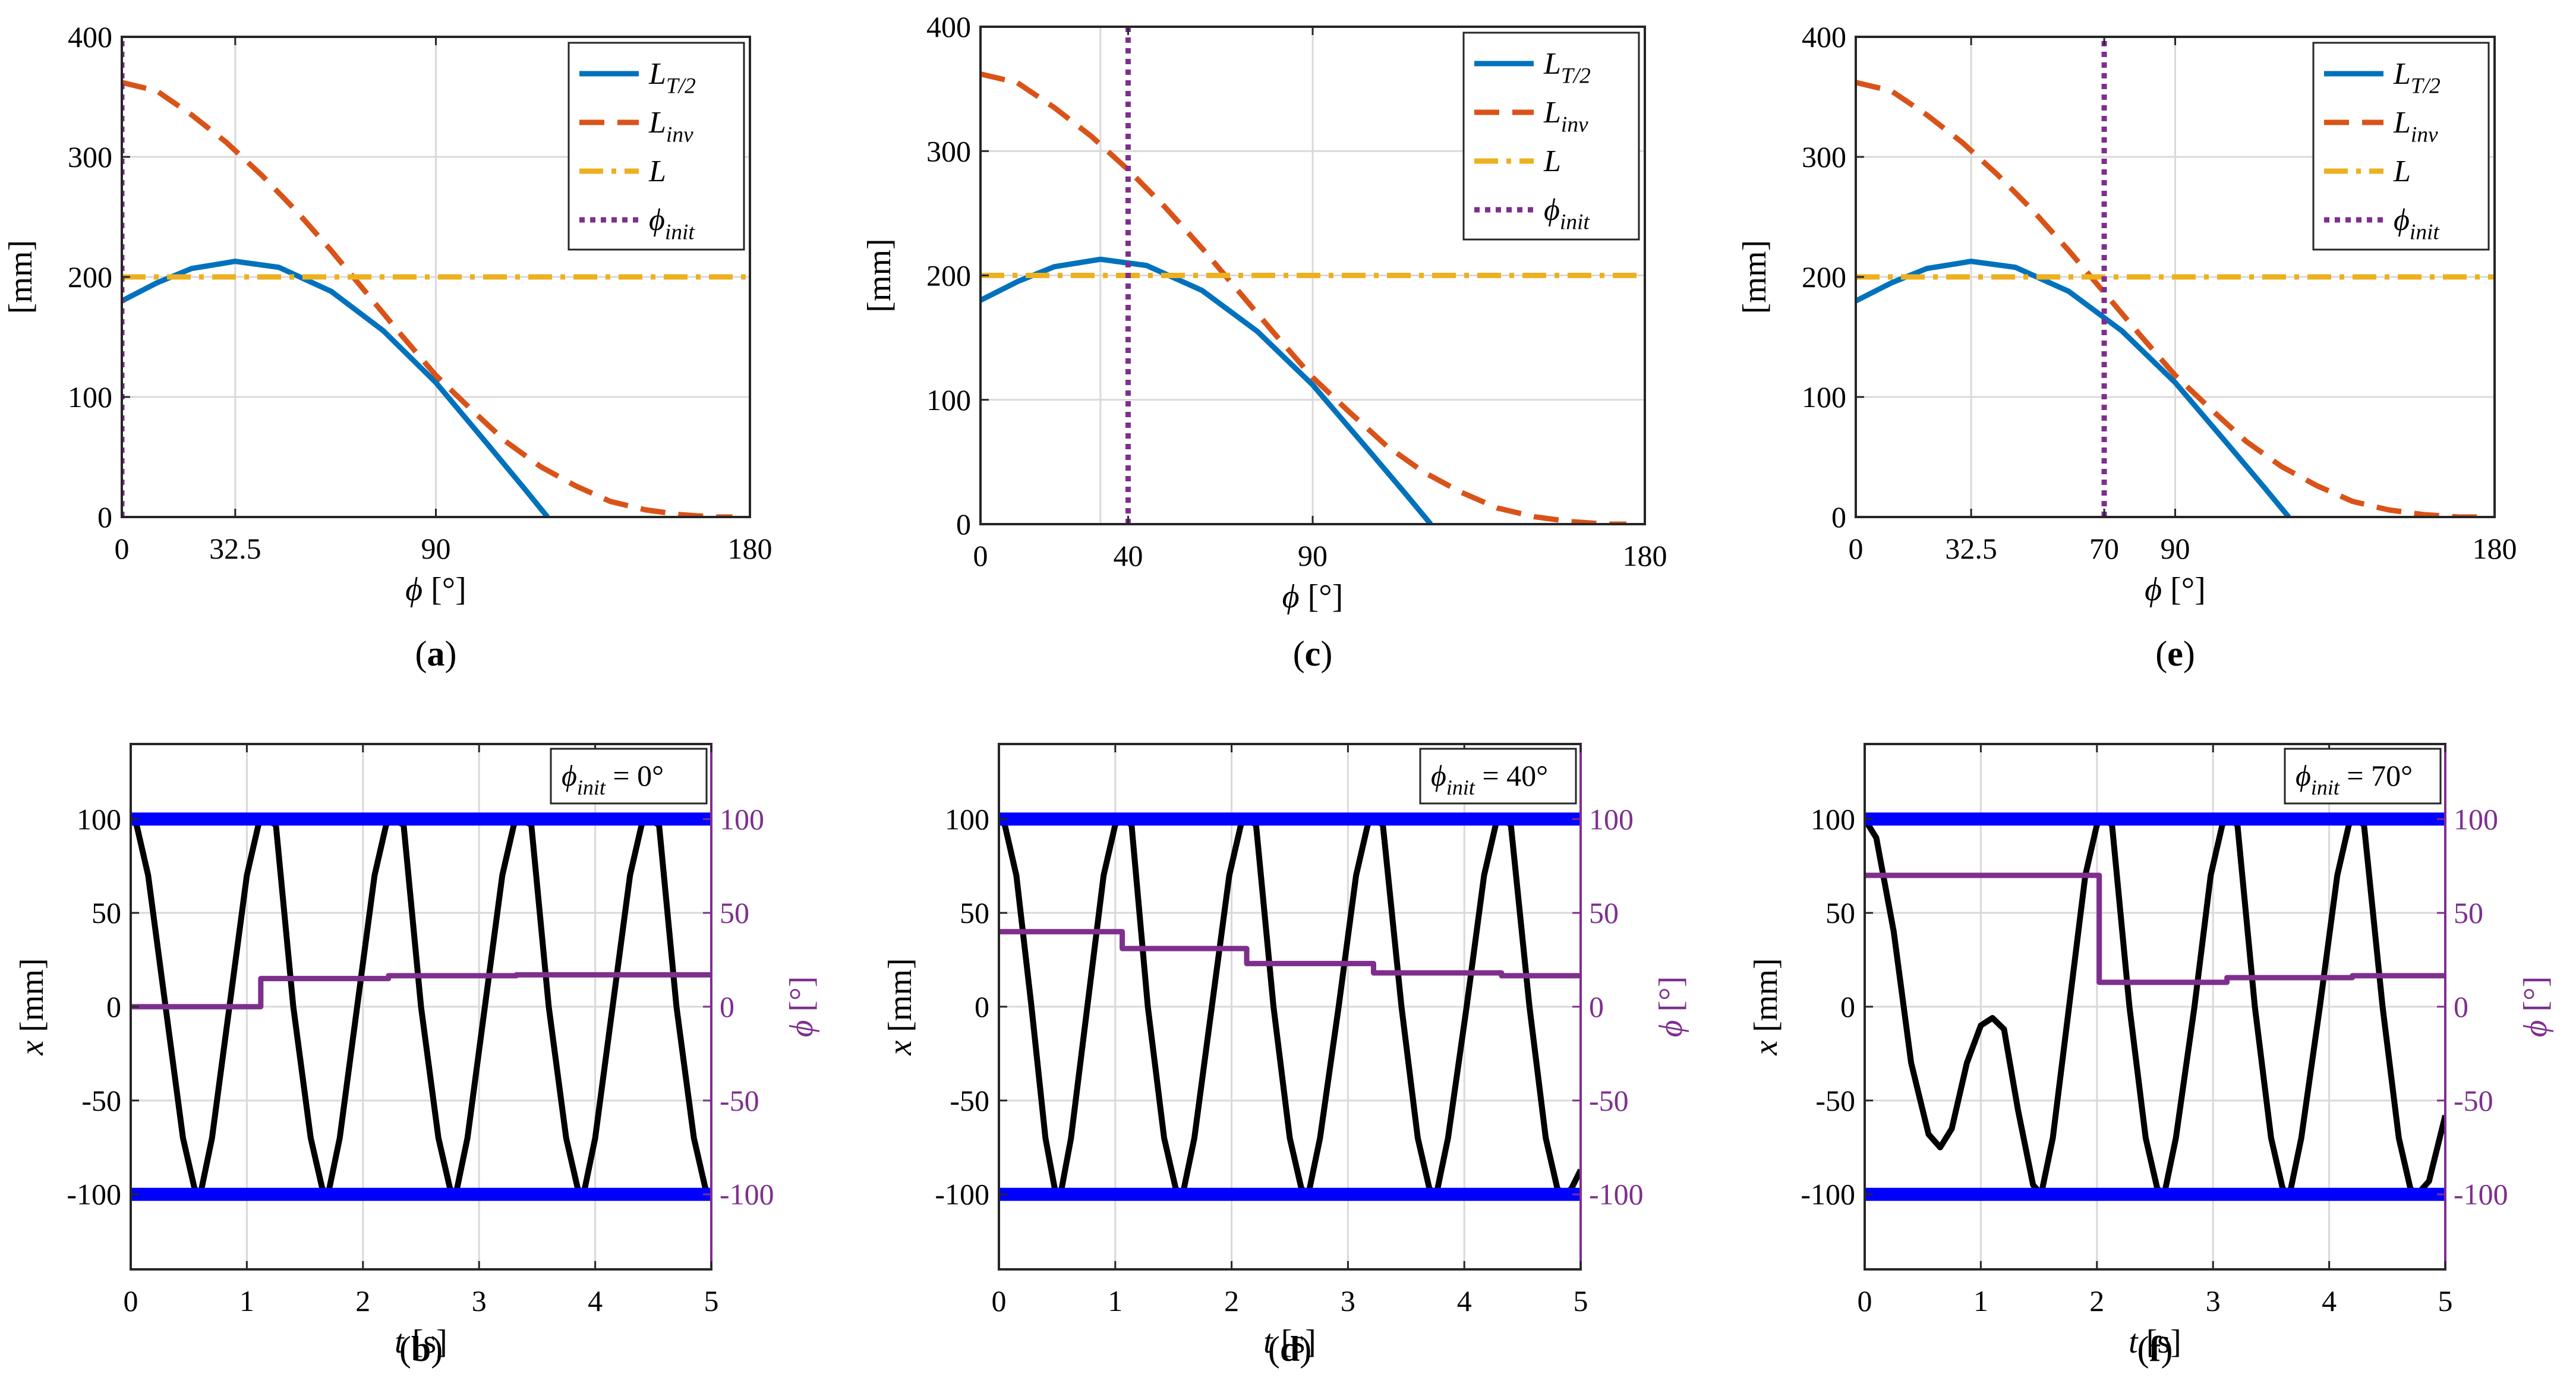 This screenshot has height=1390, width=2576. What do you see at coordinates (90, 157) in the screenshot?
I see `y-tick-label: 300` at bounding box center [90, 157].